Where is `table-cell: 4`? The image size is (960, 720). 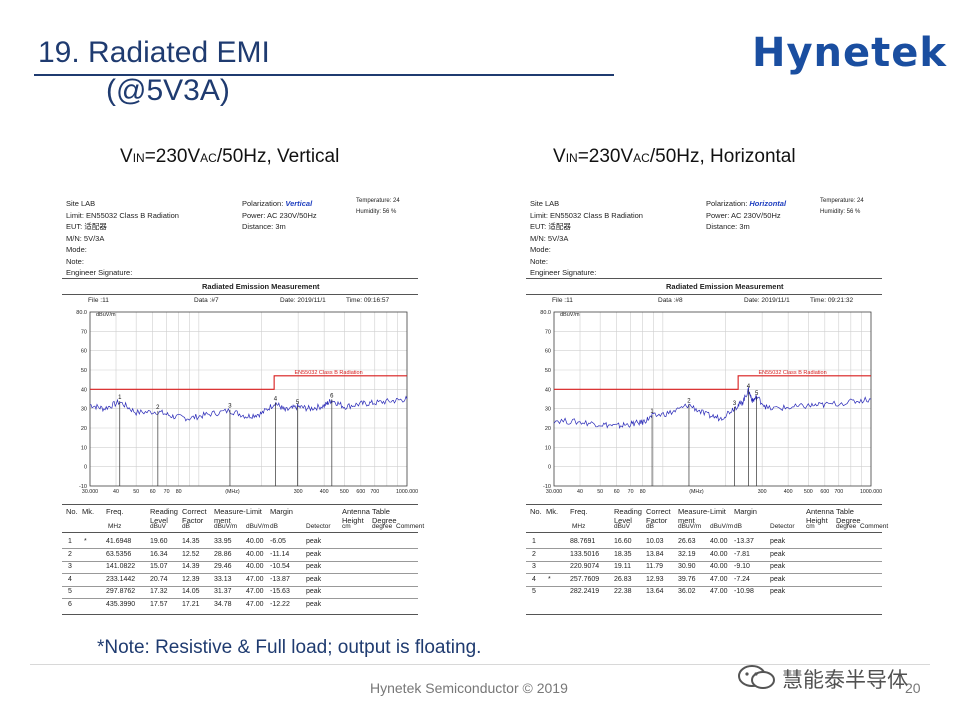
table-cell: 4 is located at coordinates (70, 579).